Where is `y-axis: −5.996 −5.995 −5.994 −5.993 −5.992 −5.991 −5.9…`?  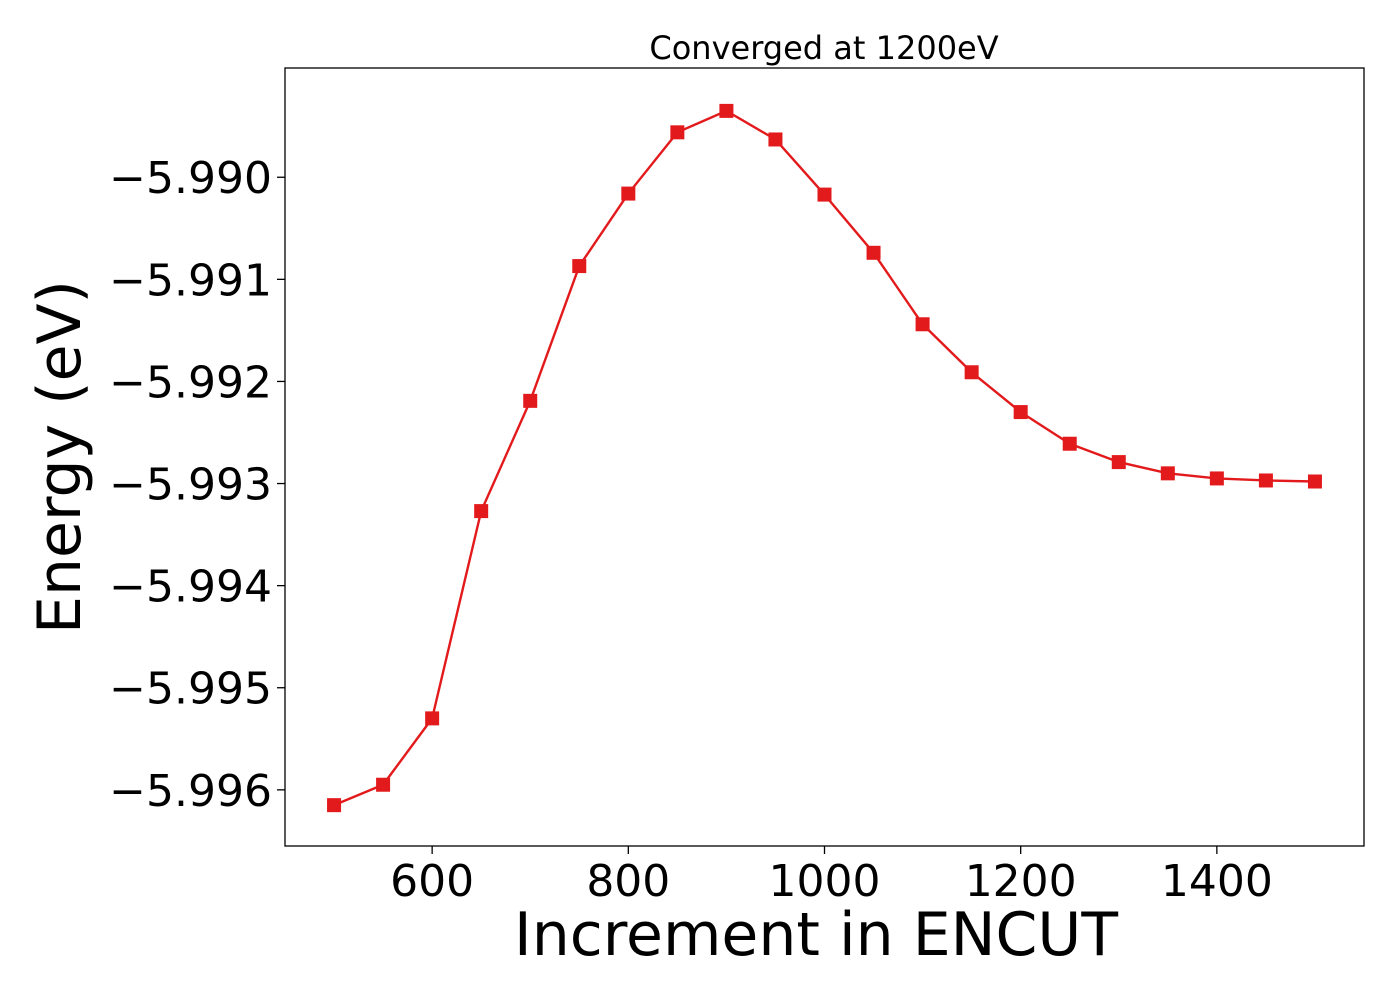 y-axis: −5.996 −5.995 −5.994 −5.993 −5.992 −5.991 −5.9… is located at coordinates (197, 485).